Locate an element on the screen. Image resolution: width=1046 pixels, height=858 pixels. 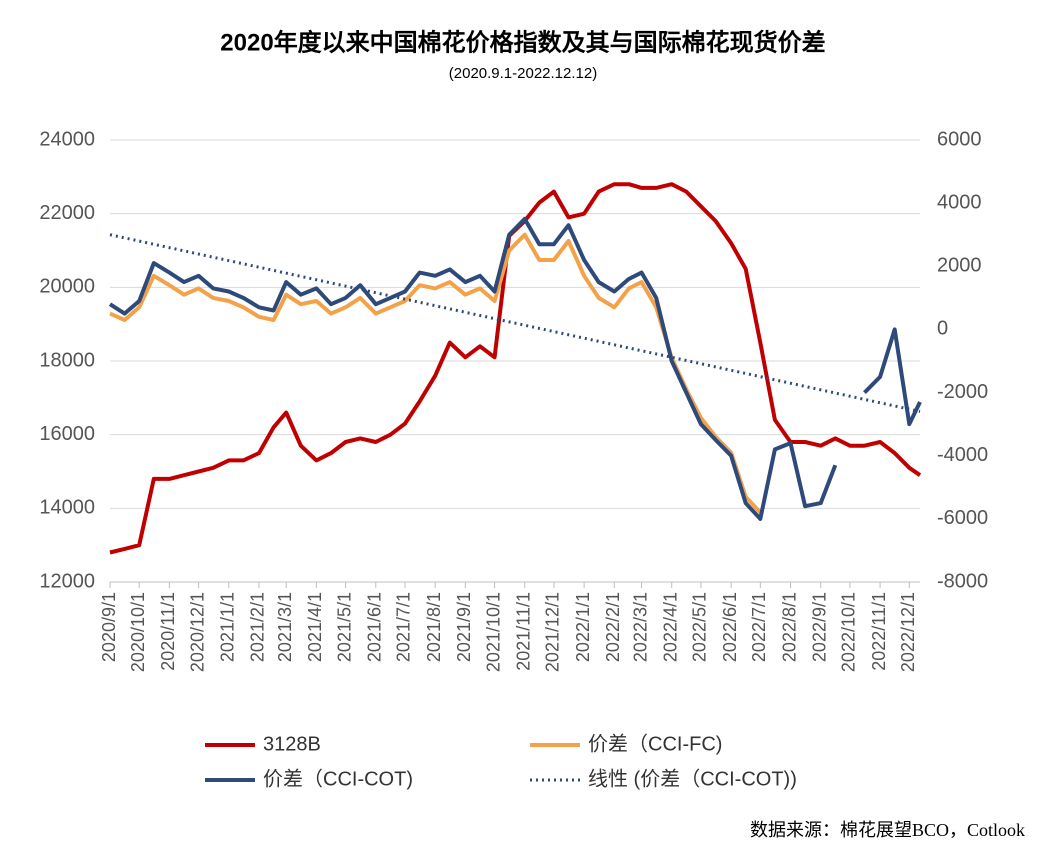
x-tick-label: 2022/8/1 is located at coordinates (789, 627).